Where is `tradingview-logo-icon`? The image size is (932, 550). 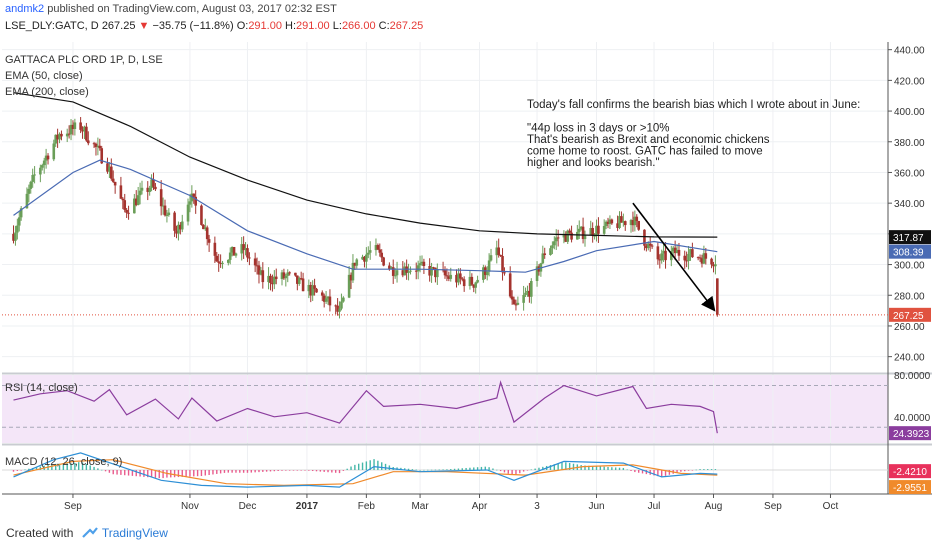 tradingview-logo-icon is located at coordinates (89, 533).